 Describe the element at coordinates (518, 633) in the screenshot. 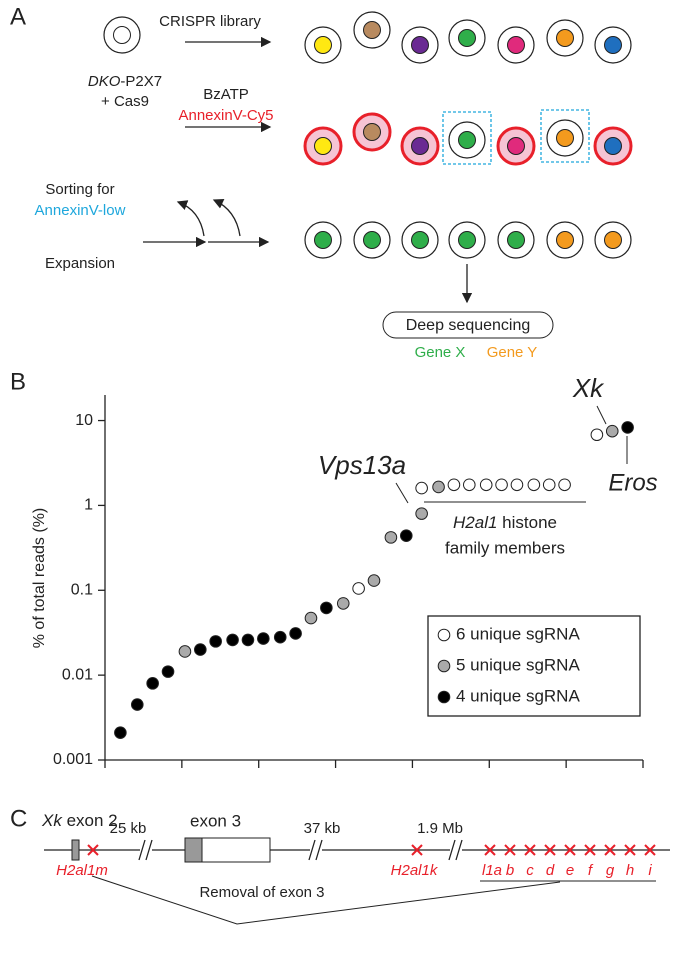

I see `legend-label: 6 unique sgRNA` at that location.